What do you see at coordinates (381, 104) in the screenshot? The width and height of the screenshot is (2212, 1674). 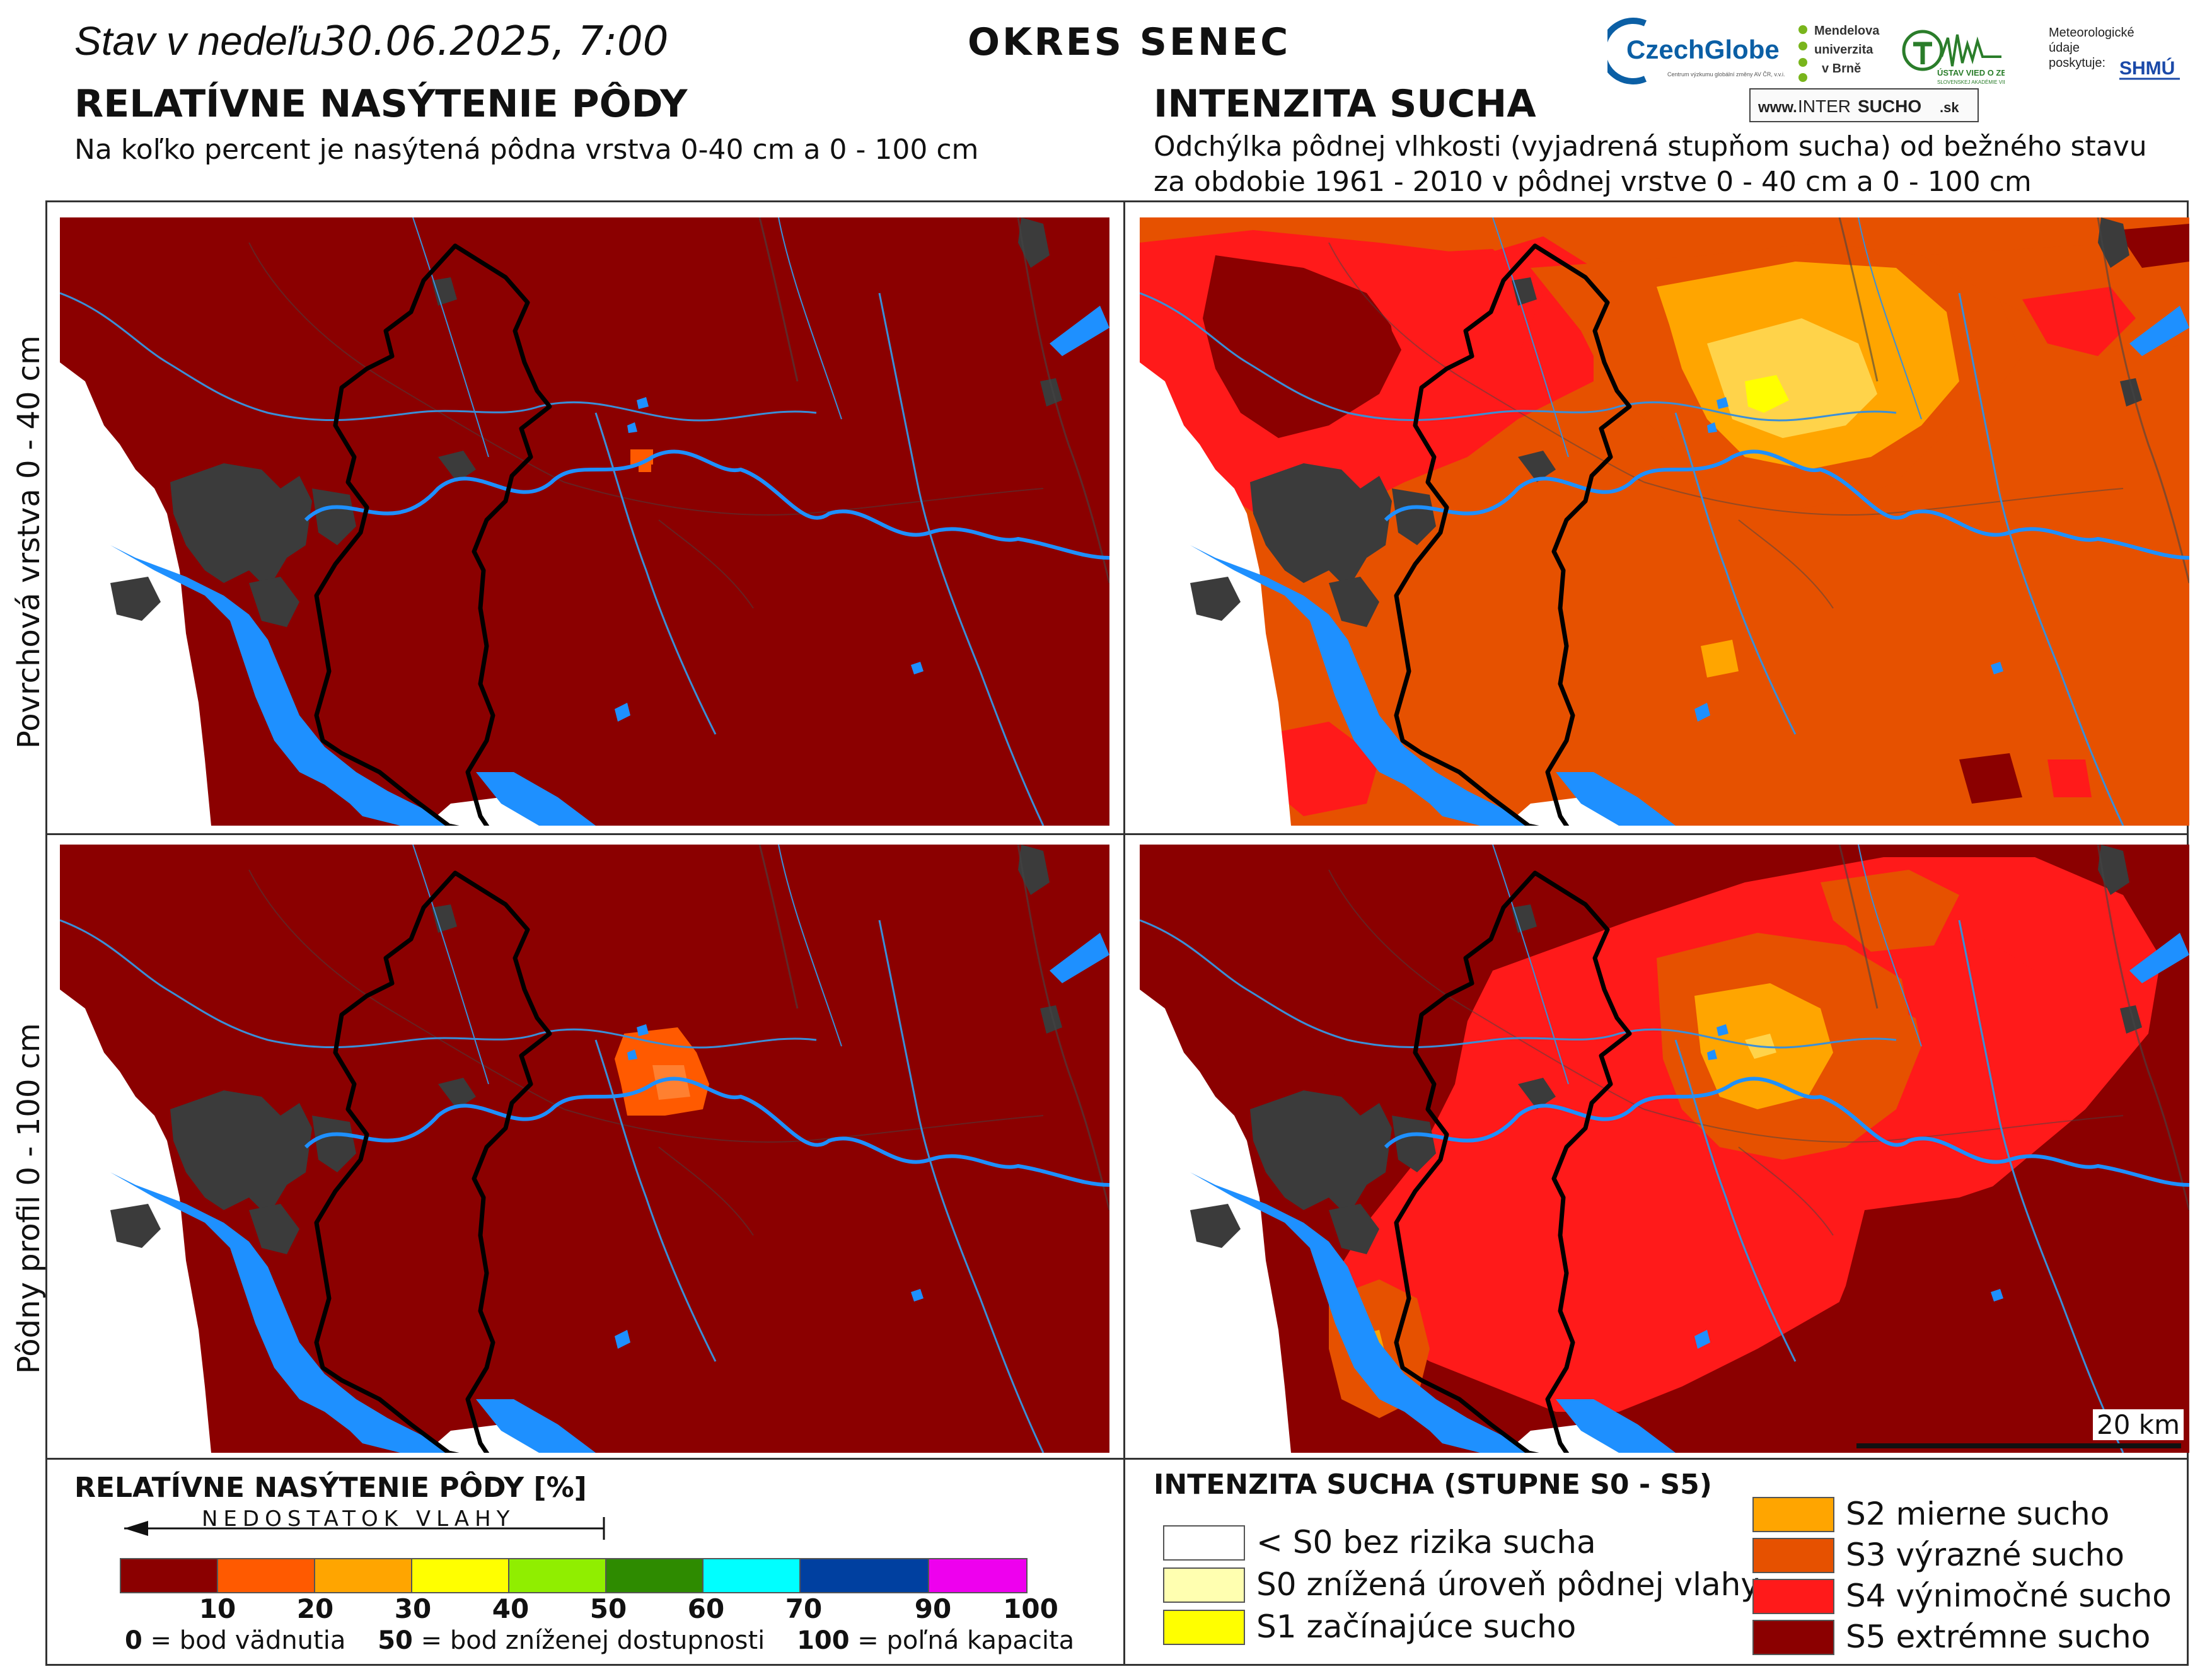 I see `saturation-title: RELATÍVNE NASÝTENIE PÔDY` at bounding box center [381, 104].